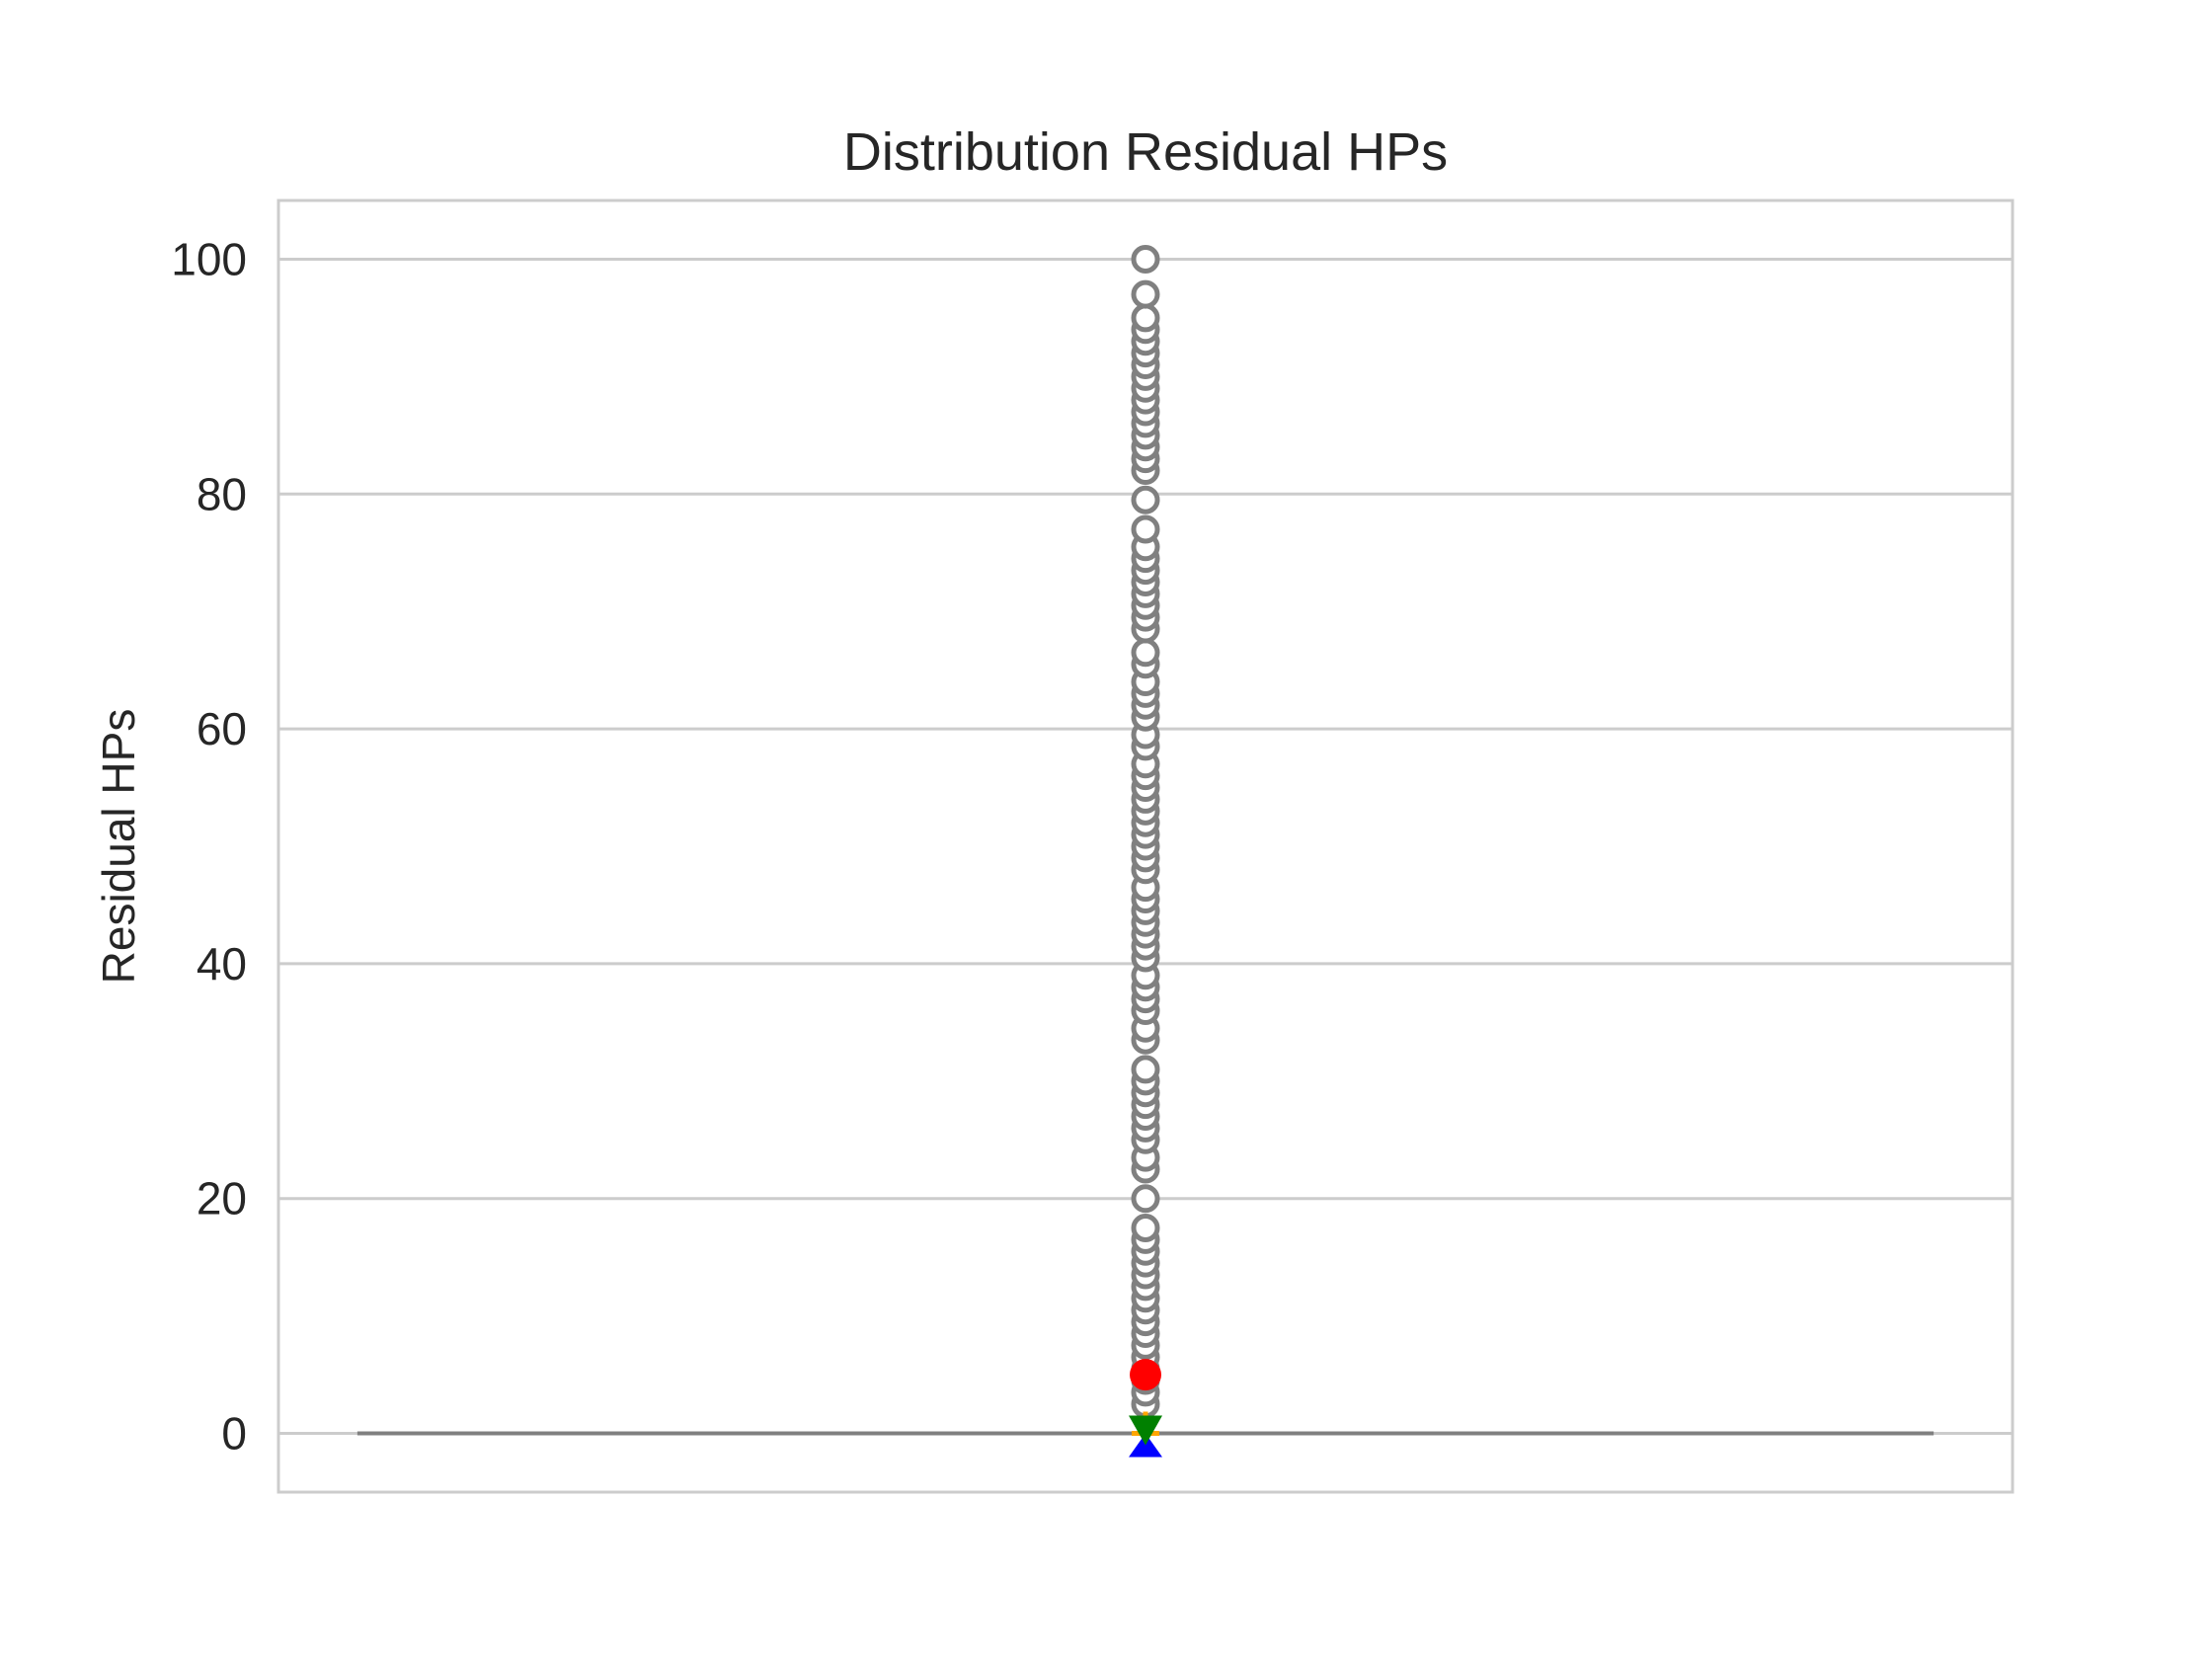 The height and width of the screenshot is (1659, 2212). Describe the element at coordinates (1145, 832) in the screenshot. I see `outliers` at that location.